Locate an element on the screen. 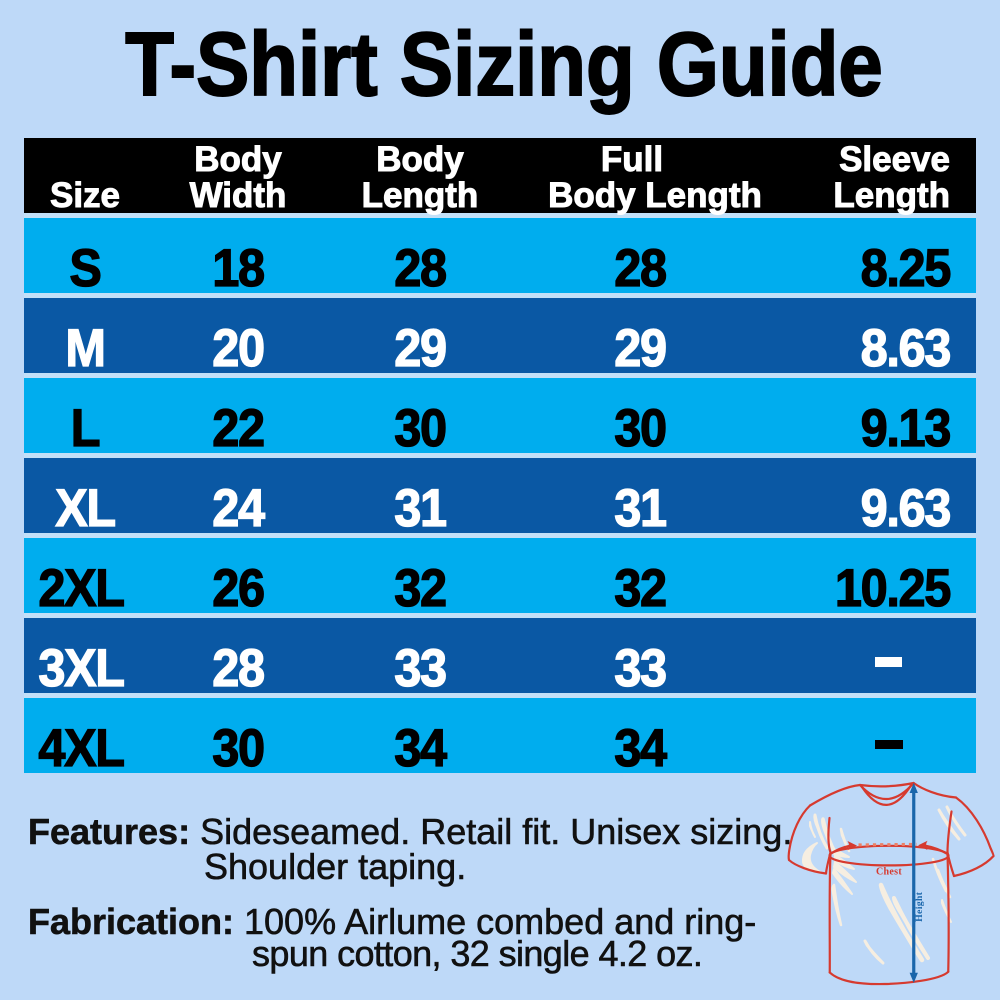  svg-text: Chest is located at coordinates (889, 872).